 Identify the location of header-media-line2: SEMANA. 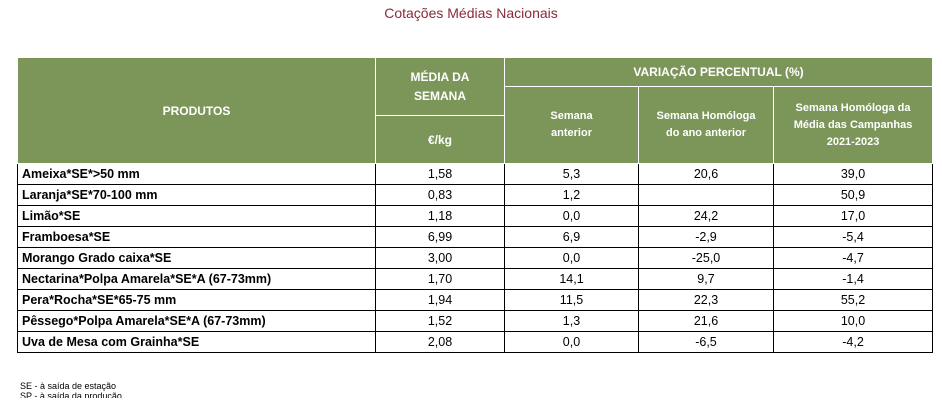
(439, 95).